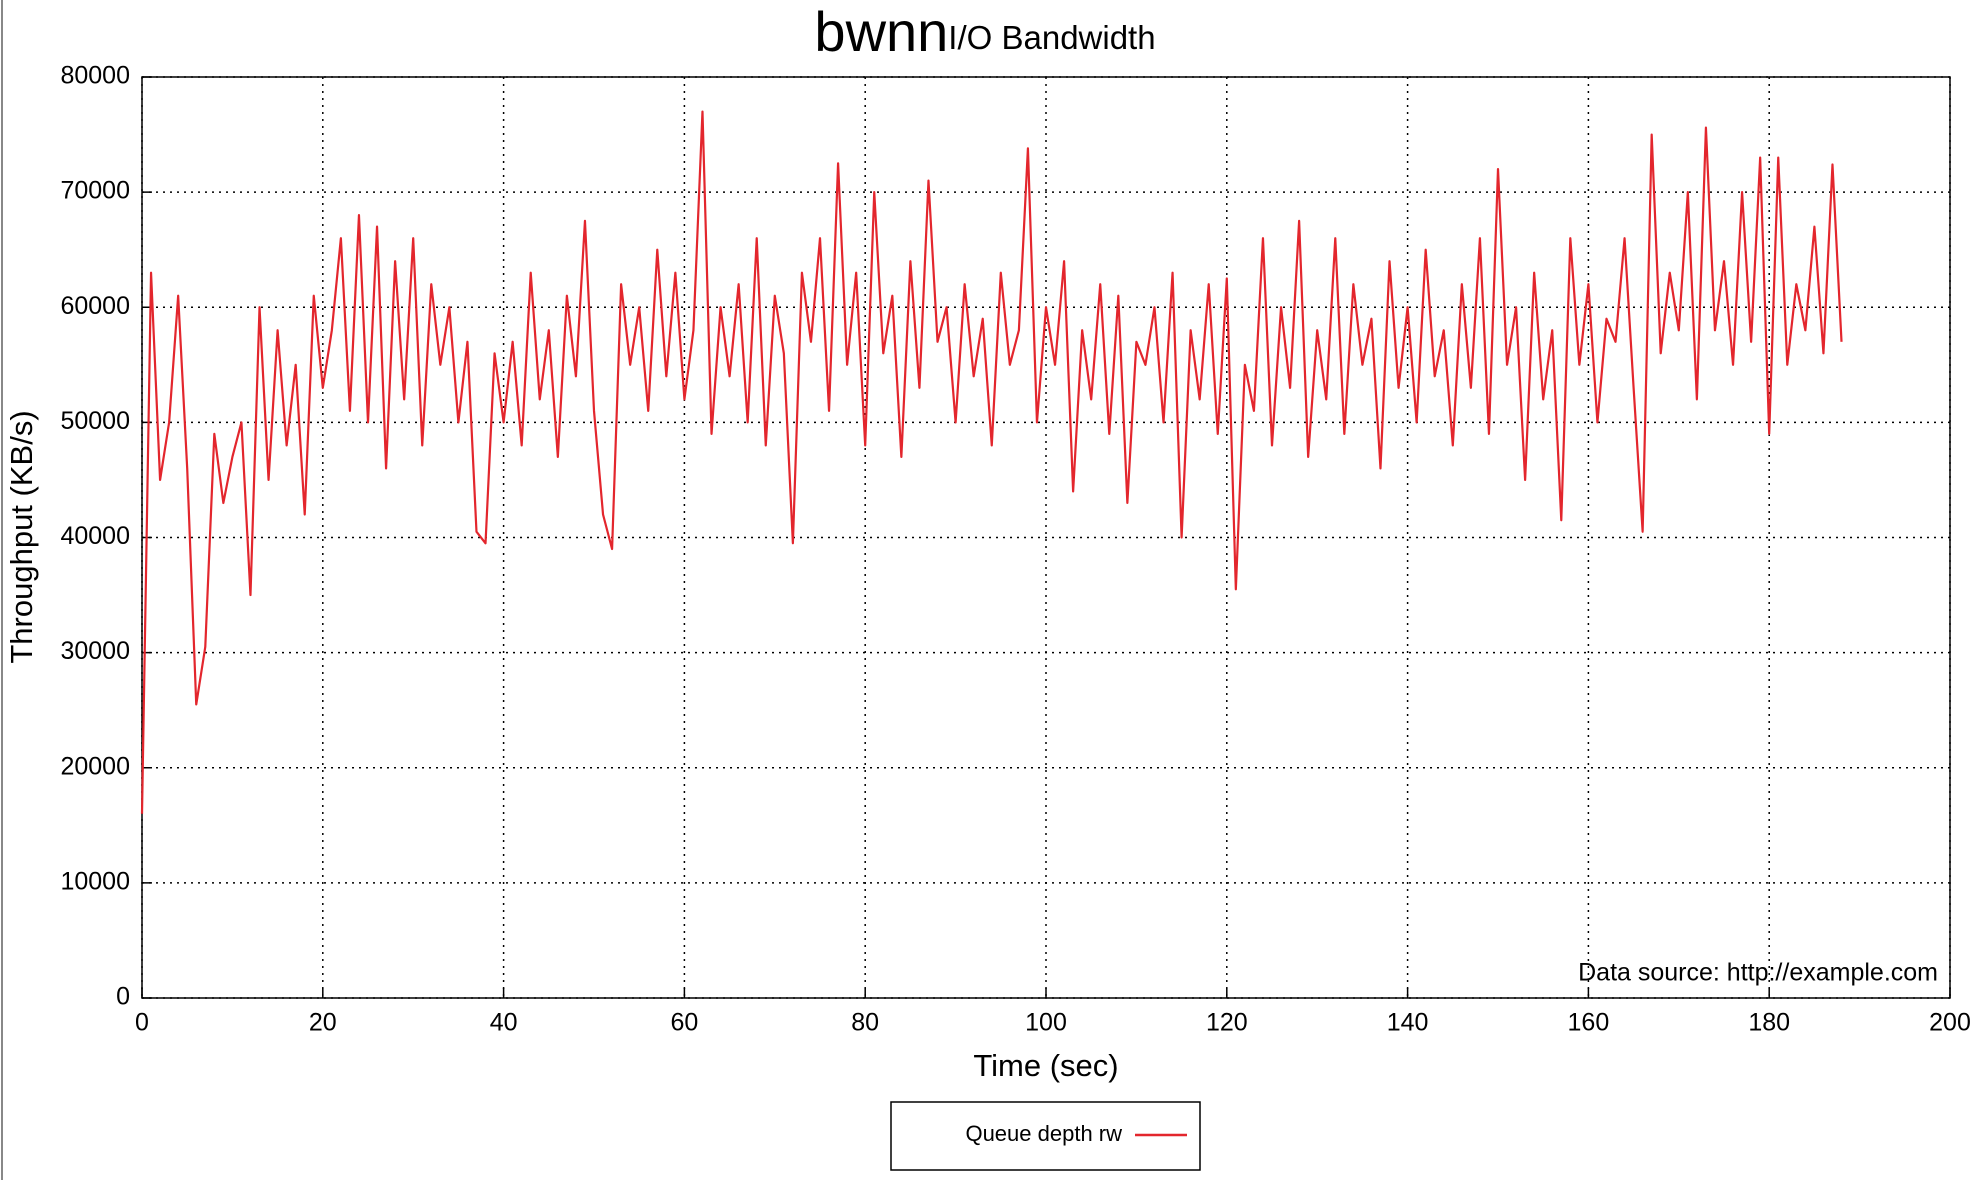  Describe the element at coordinates (1408, 1023) in the screenshot. I see `x-tick-label: 140` at that location.